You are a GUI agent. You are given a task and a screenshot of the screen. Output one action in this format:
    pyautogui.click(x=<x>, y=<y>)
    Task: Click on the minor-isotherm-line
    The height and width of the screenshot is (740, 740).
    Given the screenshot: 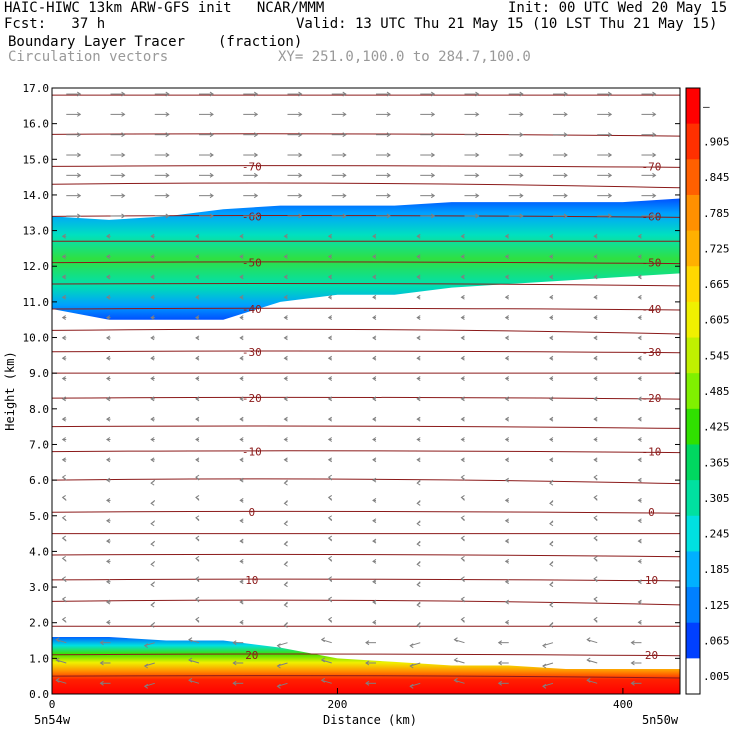 What is the action you would take?
    pyautogui.click(x=366, y=555)
    